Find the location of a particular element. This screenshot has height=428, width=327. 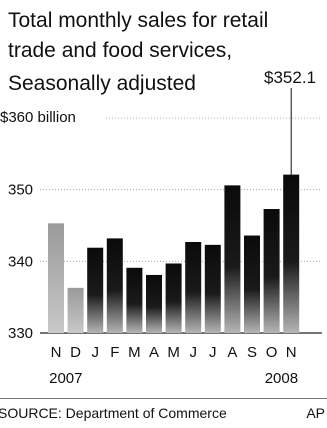

y-tick-label: 340 is located at coordinates (20, 261).